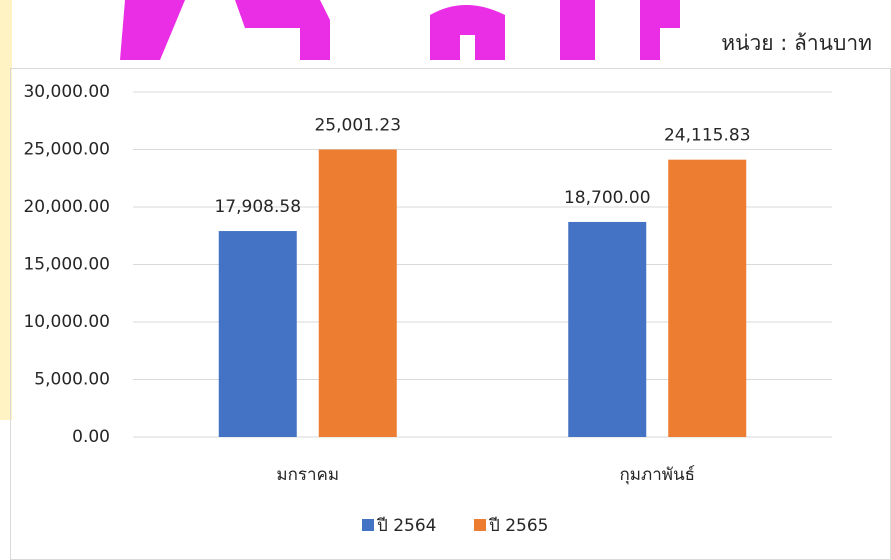  I want to click on legend-label: ปี 2564, so click(406, 526).